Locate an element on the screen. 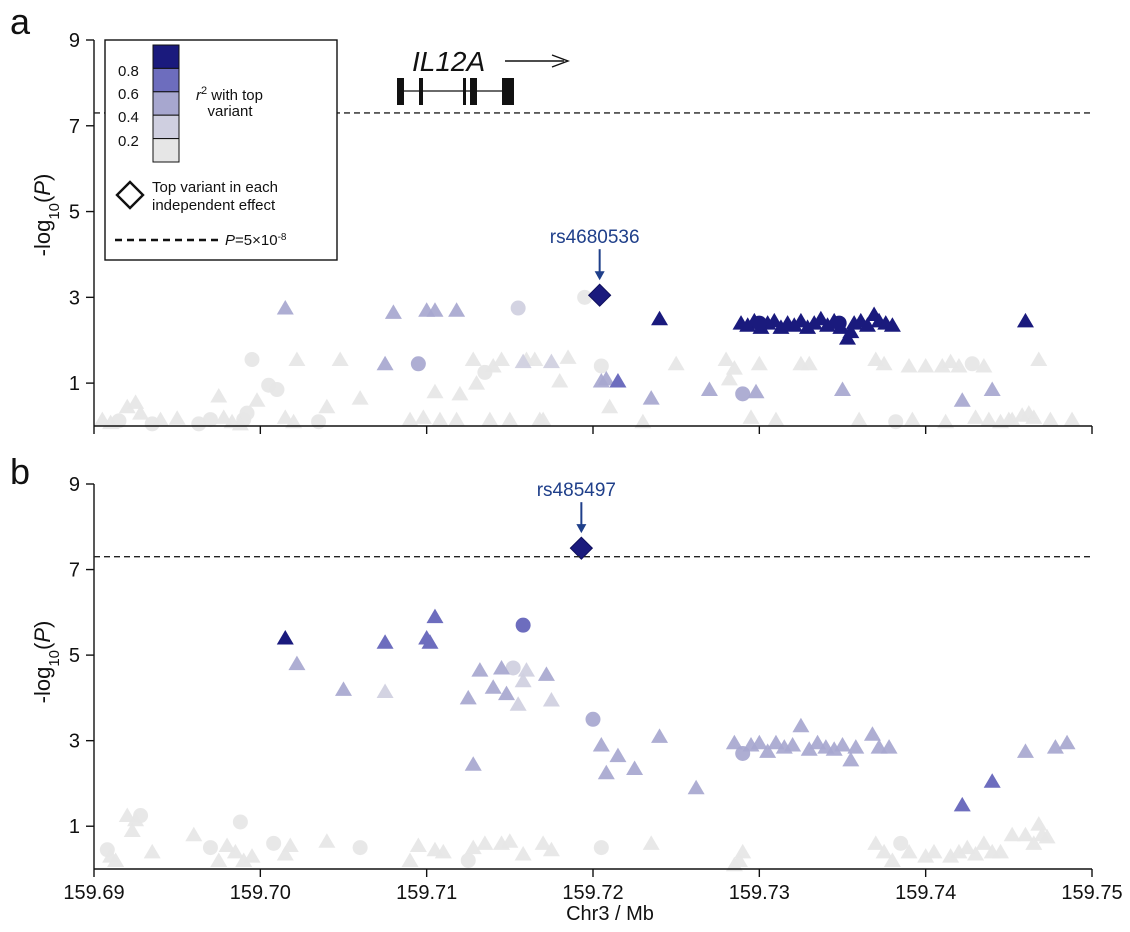 The height and width of the screenshot is (932, 1130). legend-diamond-label-line2: independent effect is located at coordinates (214, 205).